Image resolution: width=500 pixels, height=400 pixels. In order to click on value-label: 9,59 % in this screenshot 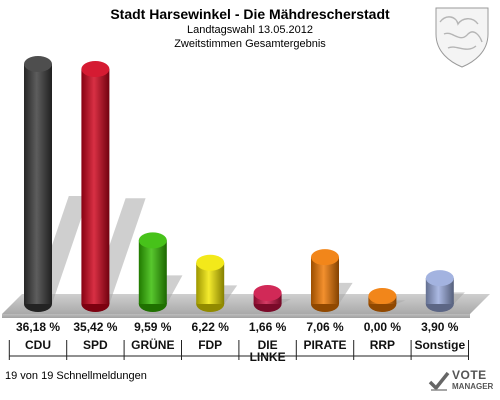, I will do `click(153, 327)`.